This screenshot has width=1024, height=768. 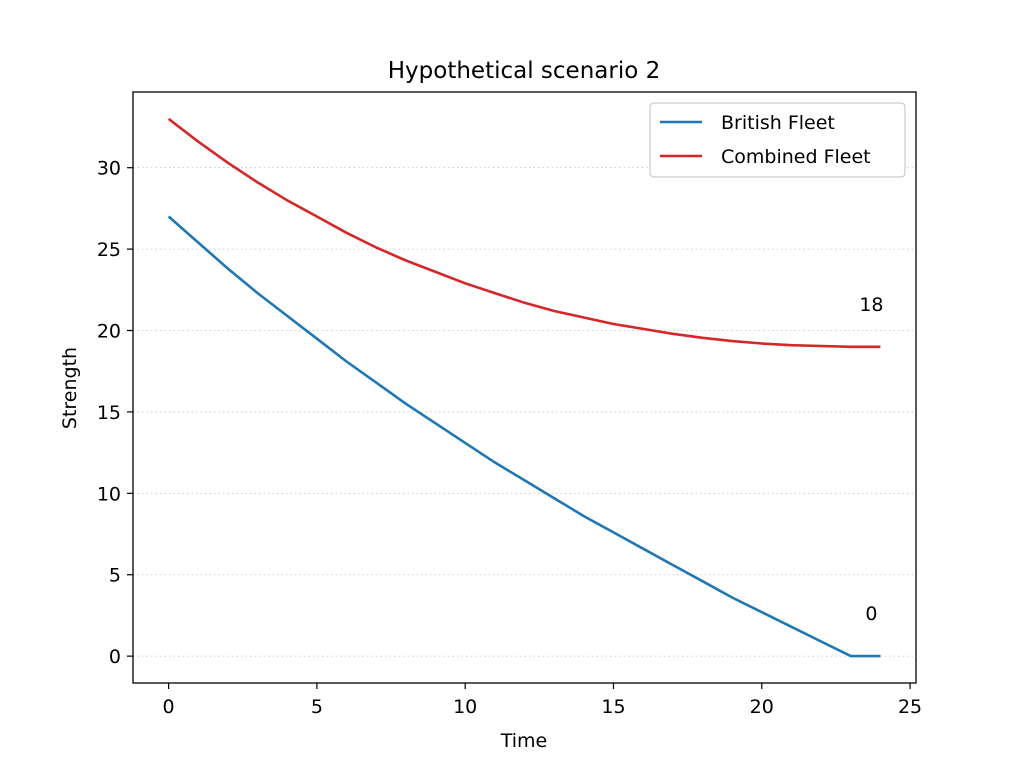 What do you see at coordinates (115, 657) in the screenshot?
I see `y-tick-label: 0` at bounding box center [115, 657].